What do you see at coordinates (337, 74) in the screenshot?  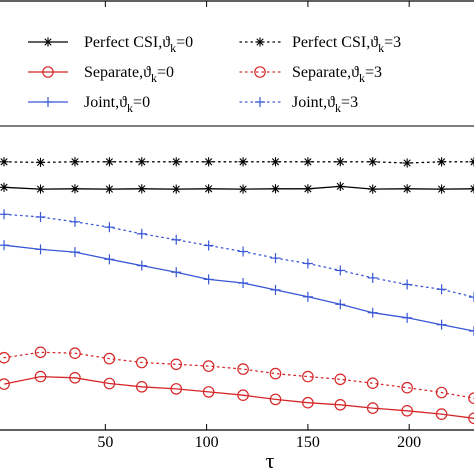 I see `legend-label: Separate,ϑk=3` at bounding box center [337, 74].